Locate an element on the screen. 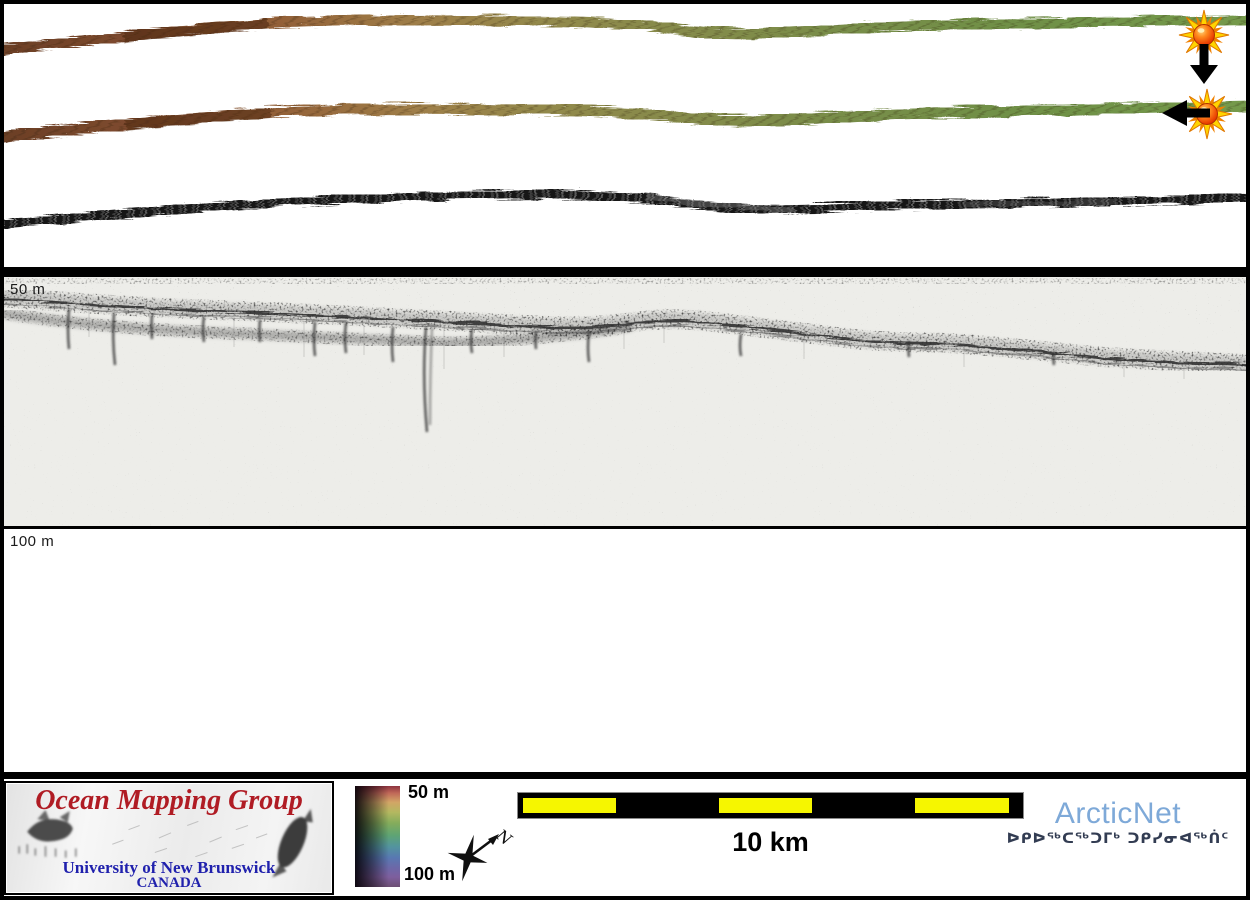 This screenshot has height=900, width=1250. seabed-trace is located at coordinates (625, 330).